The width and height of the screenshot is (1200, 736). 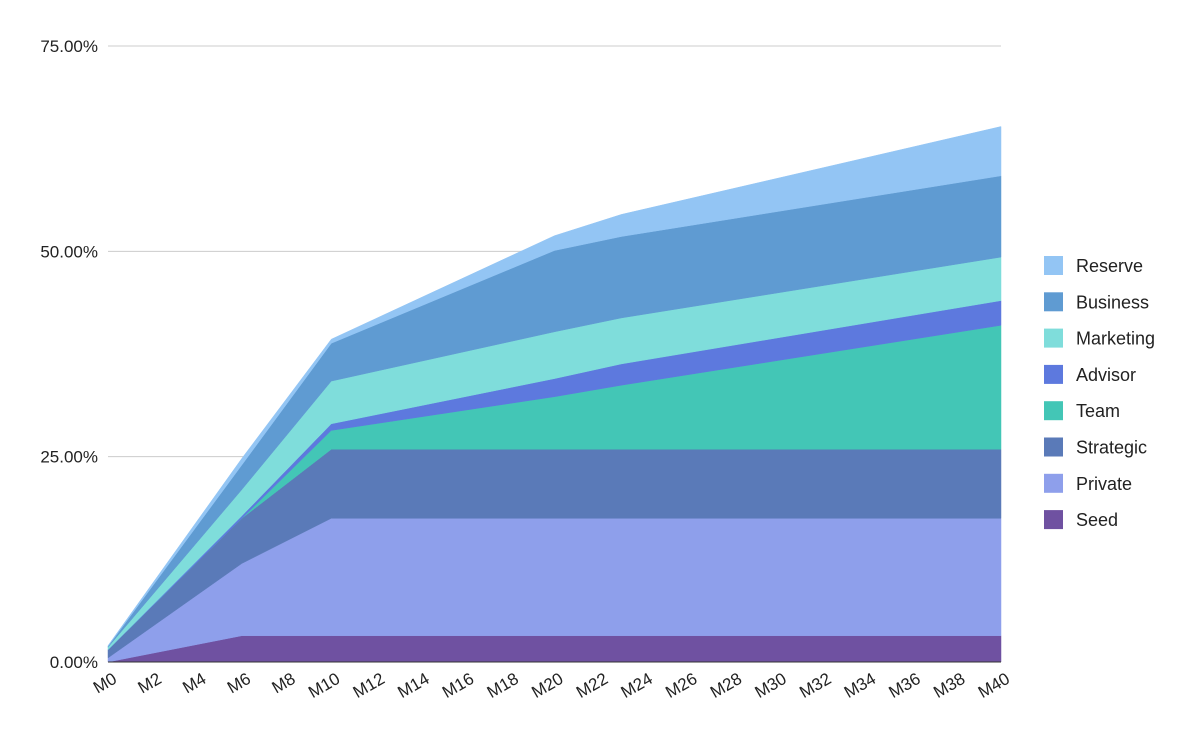 I want to click on area-seed, so click(x=554, y=649).